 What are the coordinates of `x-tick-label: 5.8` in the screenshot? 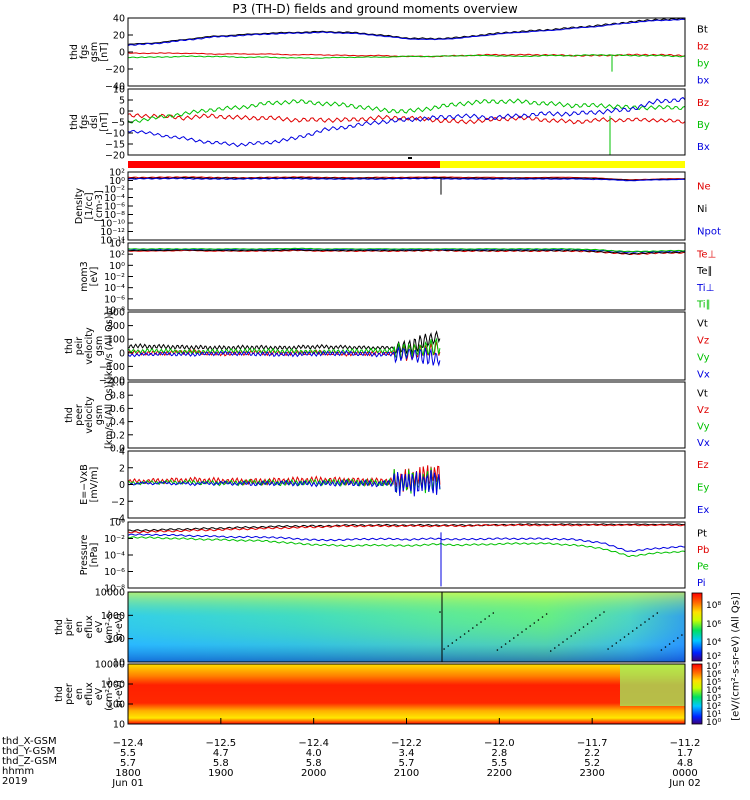 It's located at (221, 763).